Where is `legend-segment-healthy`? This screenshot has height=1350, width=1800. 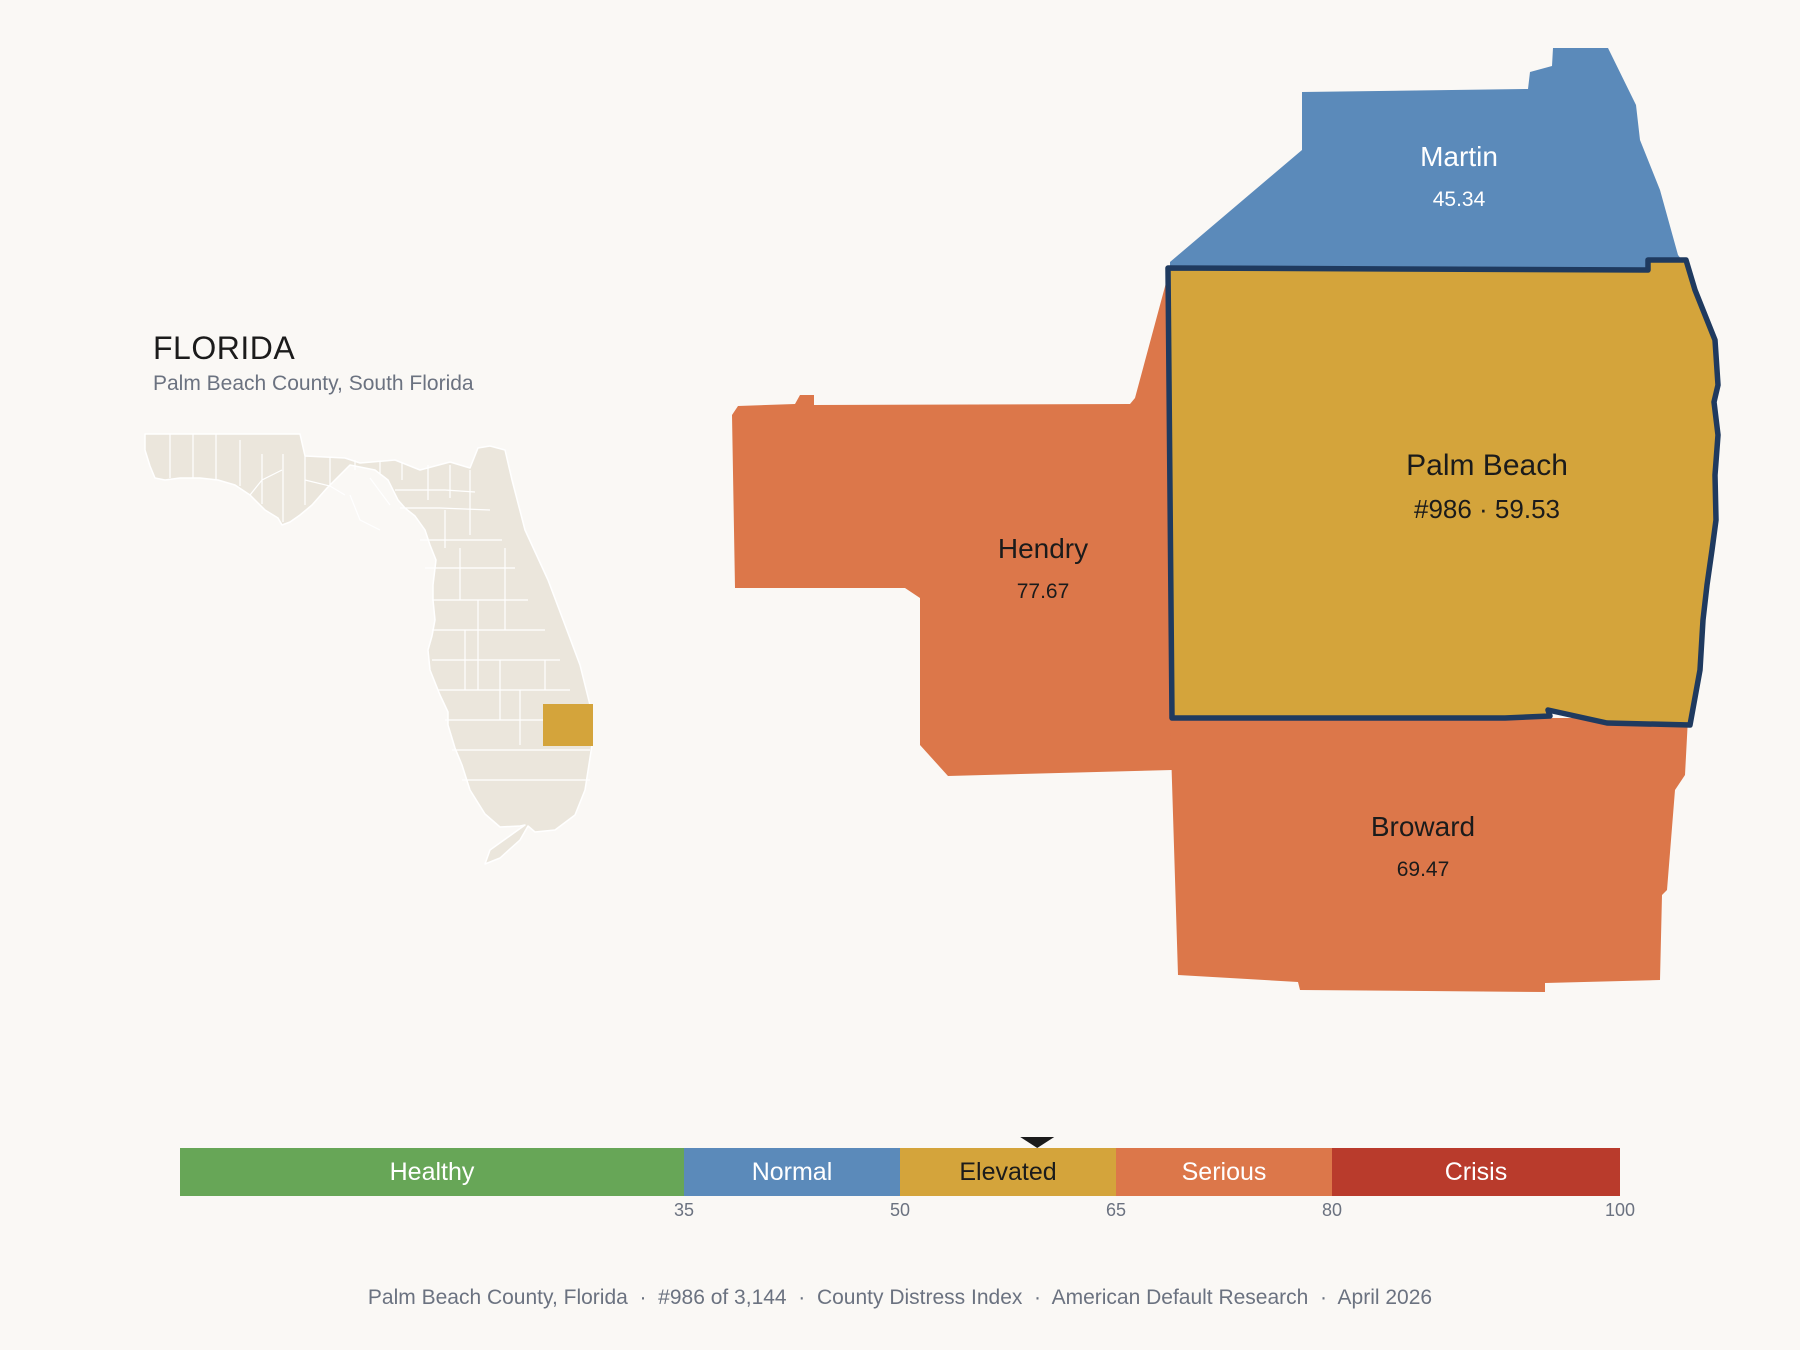 legend-segment-healthy is located at coordinates (432, 1172).